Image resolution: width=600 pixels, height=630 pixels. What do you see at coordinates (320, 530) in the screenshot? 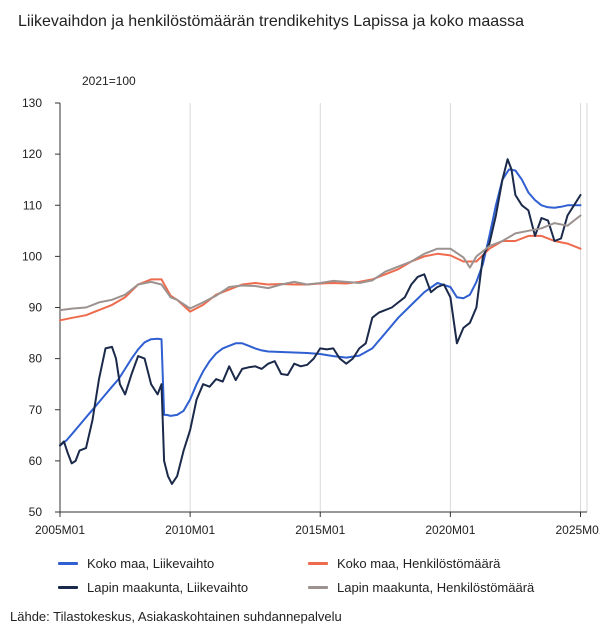
I see `x-tick-label: 2015M01` at bounding box center [320, 530].